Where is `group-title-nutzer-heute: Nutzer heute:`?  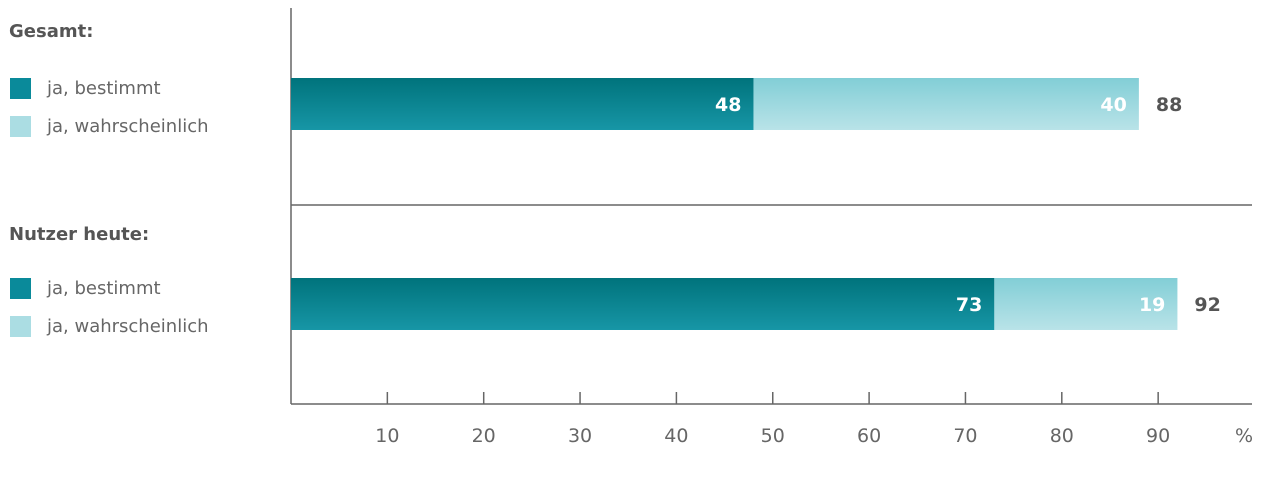 group-title-nutzer-heute: Nutzer heute: is located at coordinates (79, 234).